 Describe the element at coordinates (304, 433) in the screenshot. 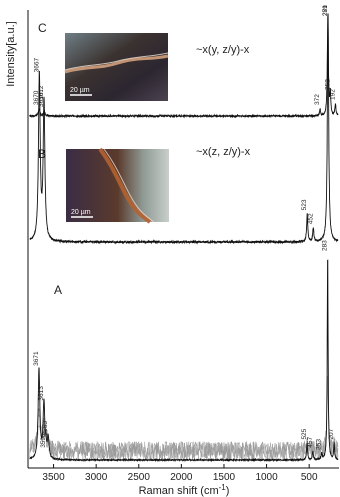

I see `peak-label-a-525: 525` at that location.